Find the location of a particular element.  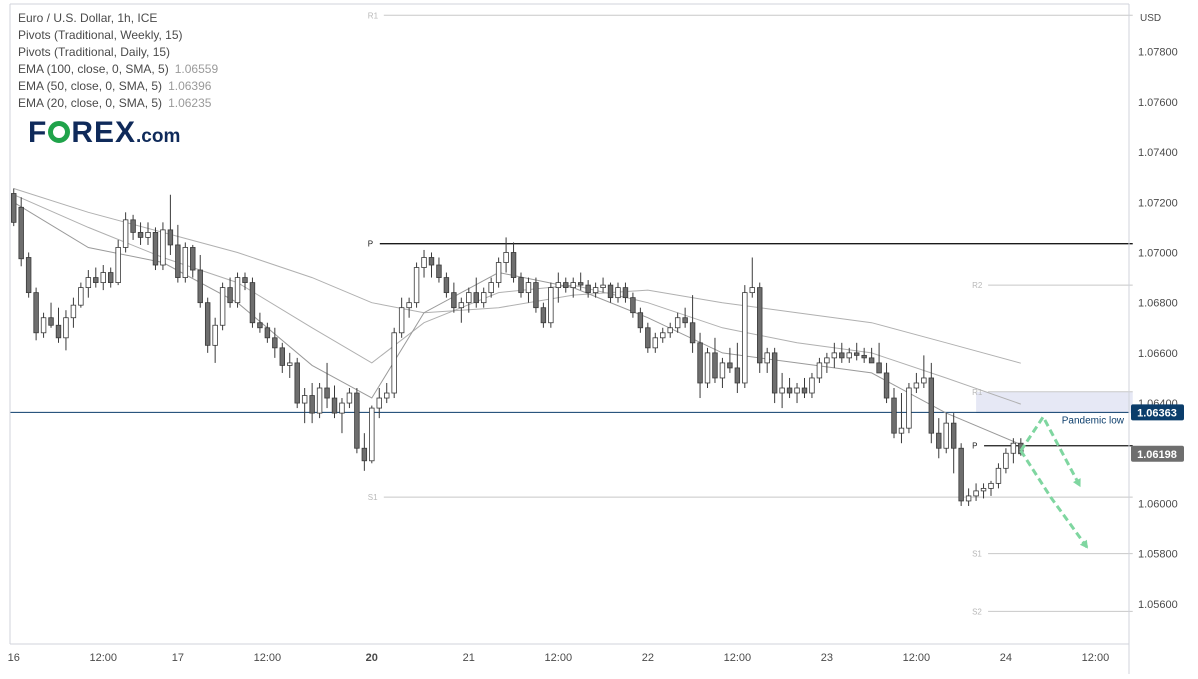

ema20-value: 1.06235 is located at coordinates (190, 103).